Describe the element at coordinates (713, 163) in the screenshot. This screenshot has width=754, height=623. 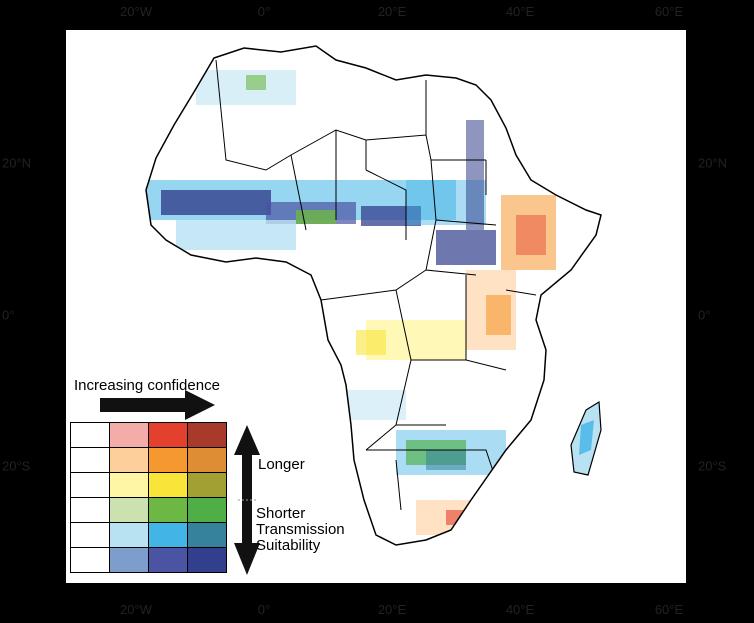
I see `lat-tick-right-0: 20°N` at that location.